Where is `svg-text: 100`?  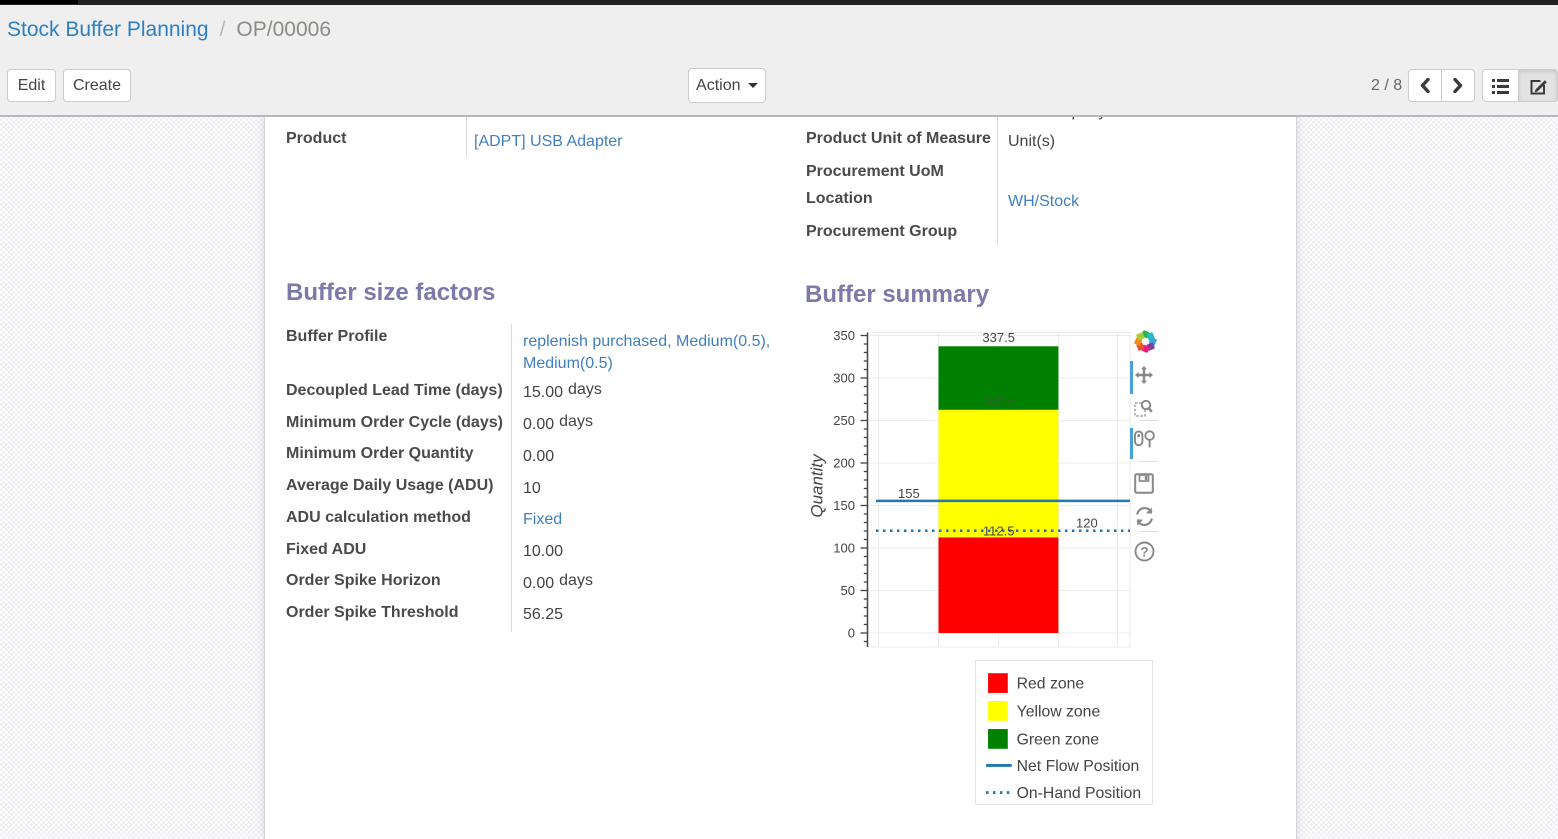 svg-text: 100 is located at coordinates (844, 548).